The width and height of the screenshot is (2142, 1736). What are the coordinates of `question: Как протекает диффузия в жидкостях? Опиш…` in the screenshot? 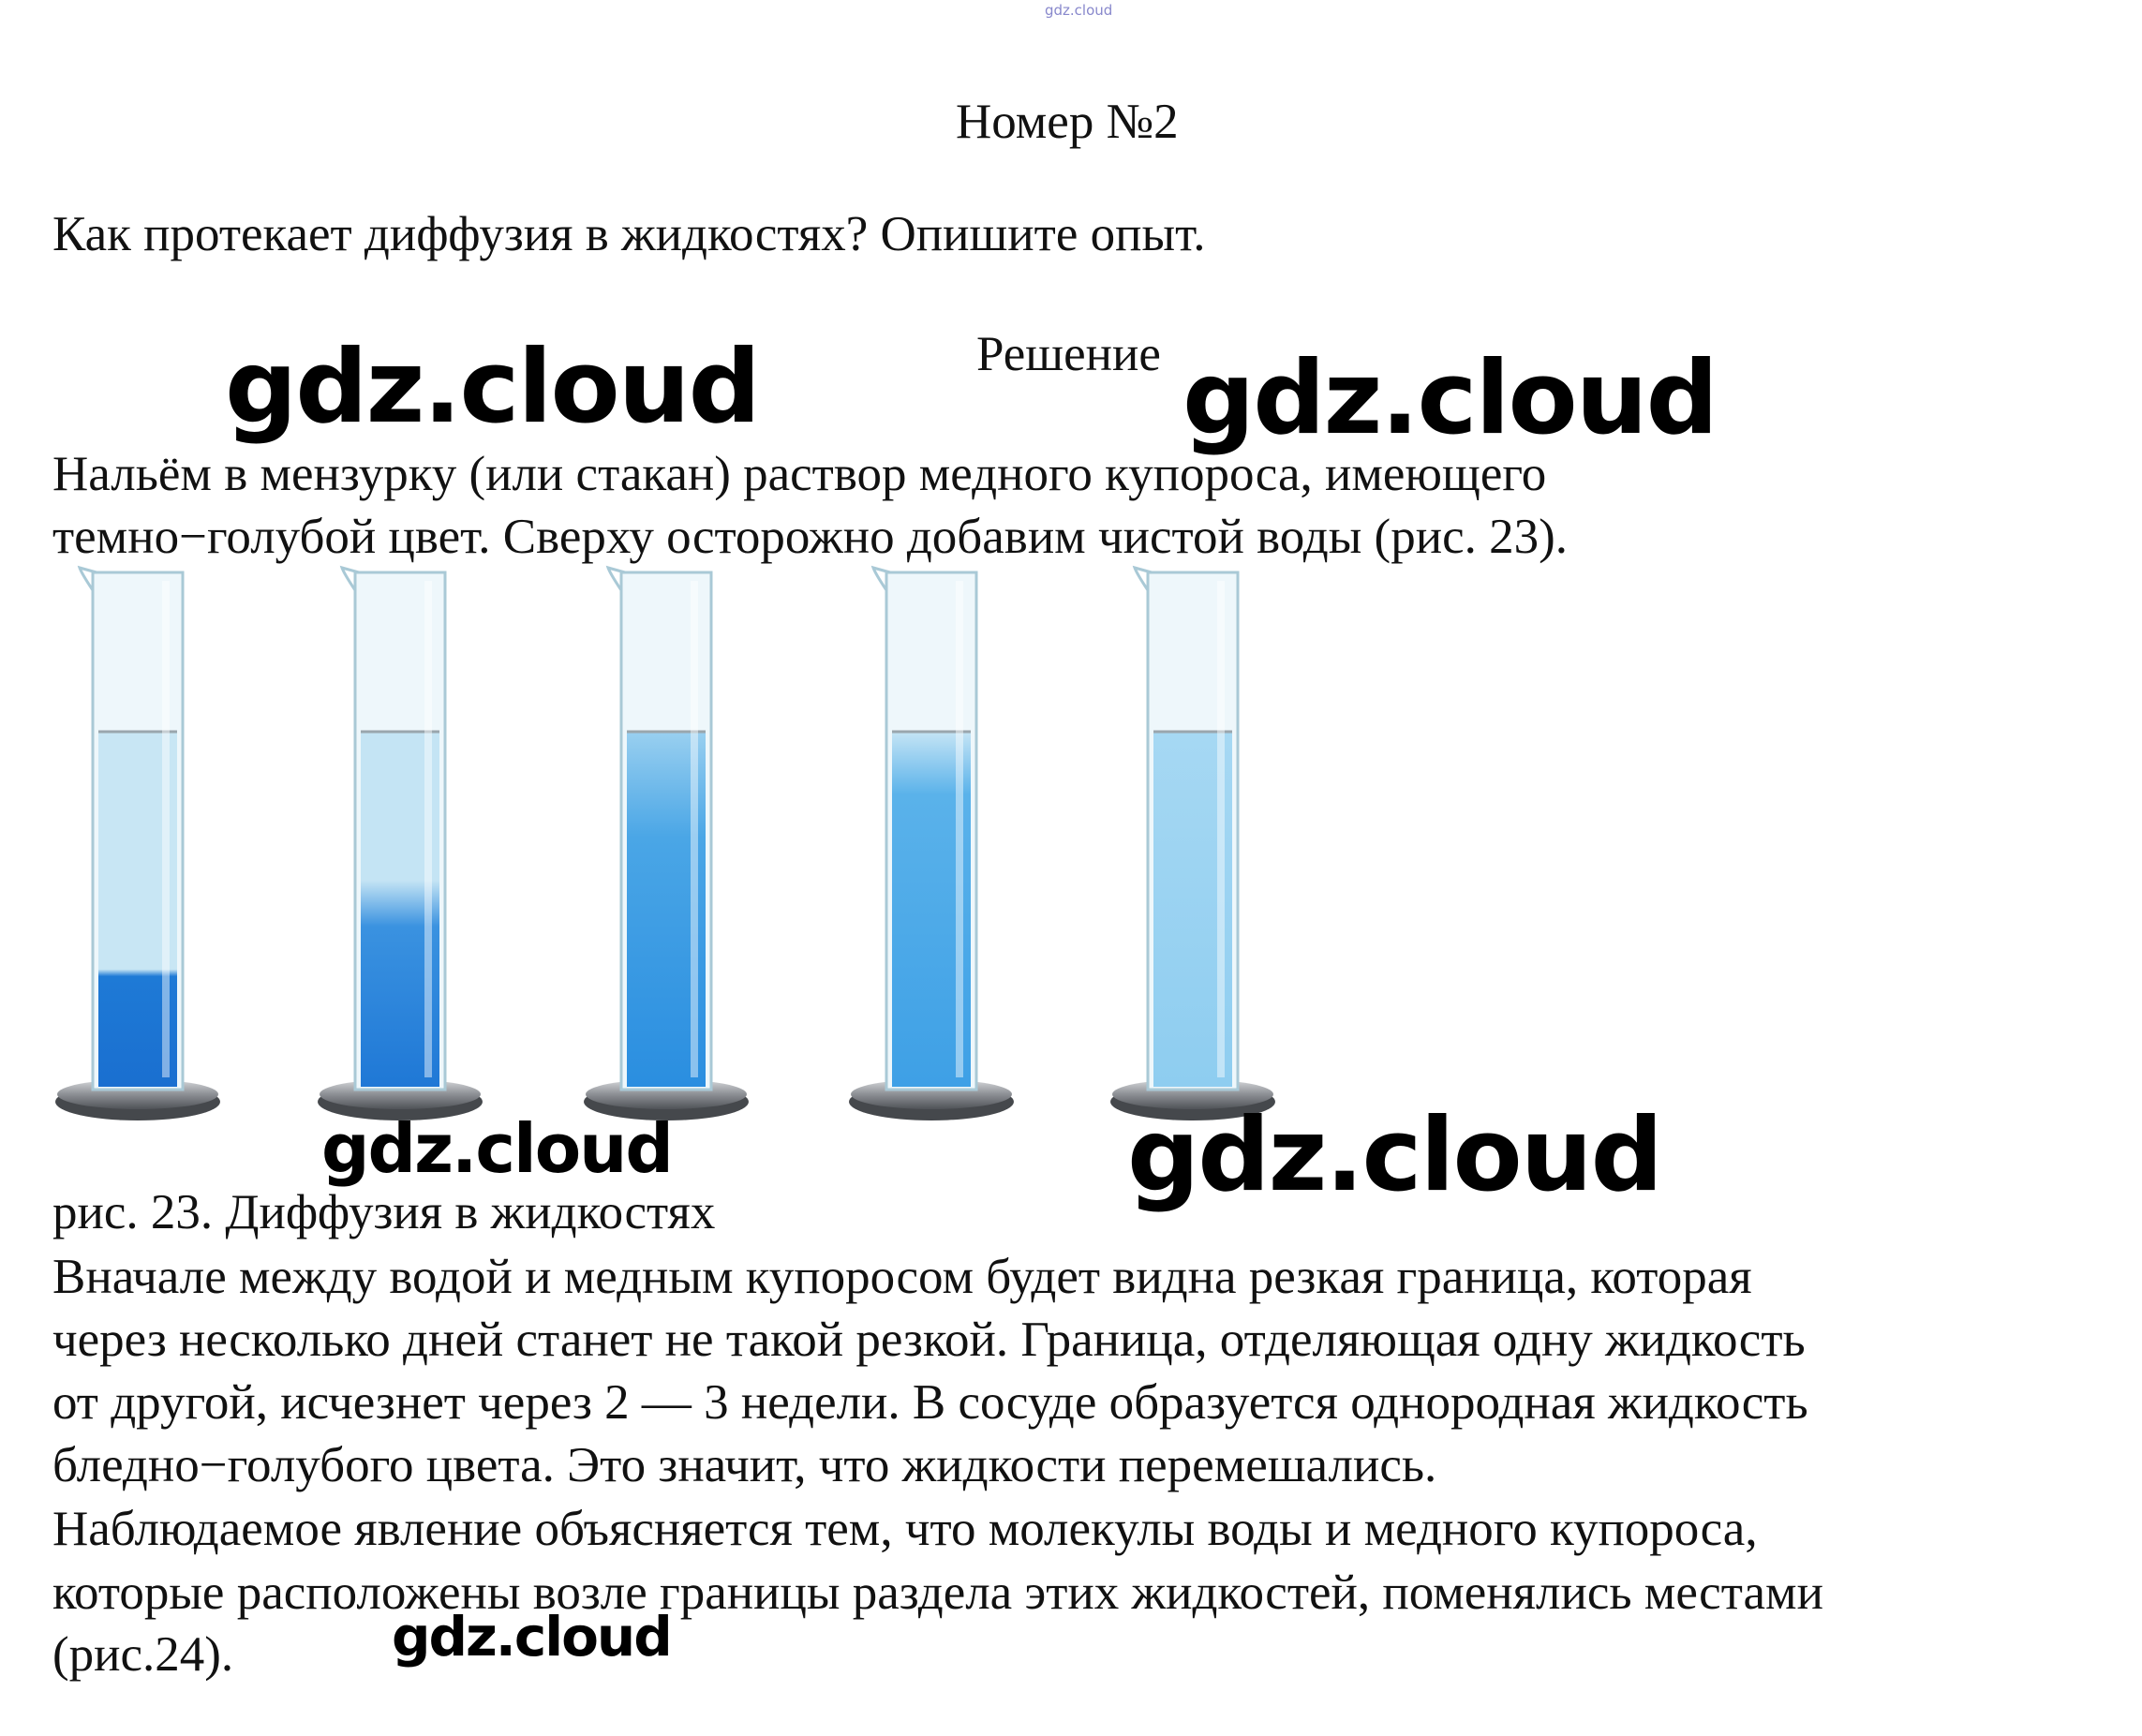 It's located at (629, 234).